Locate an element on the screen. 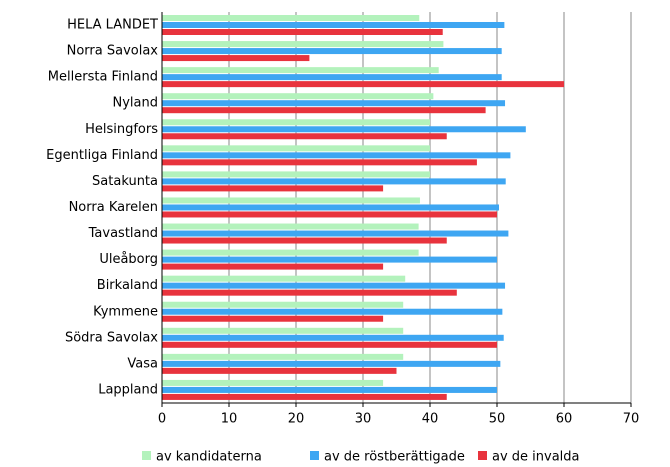 The height and width of the screenshot is (467, 670). y-tick-label: Mellersta Finland is located at coordinates (103, 77).